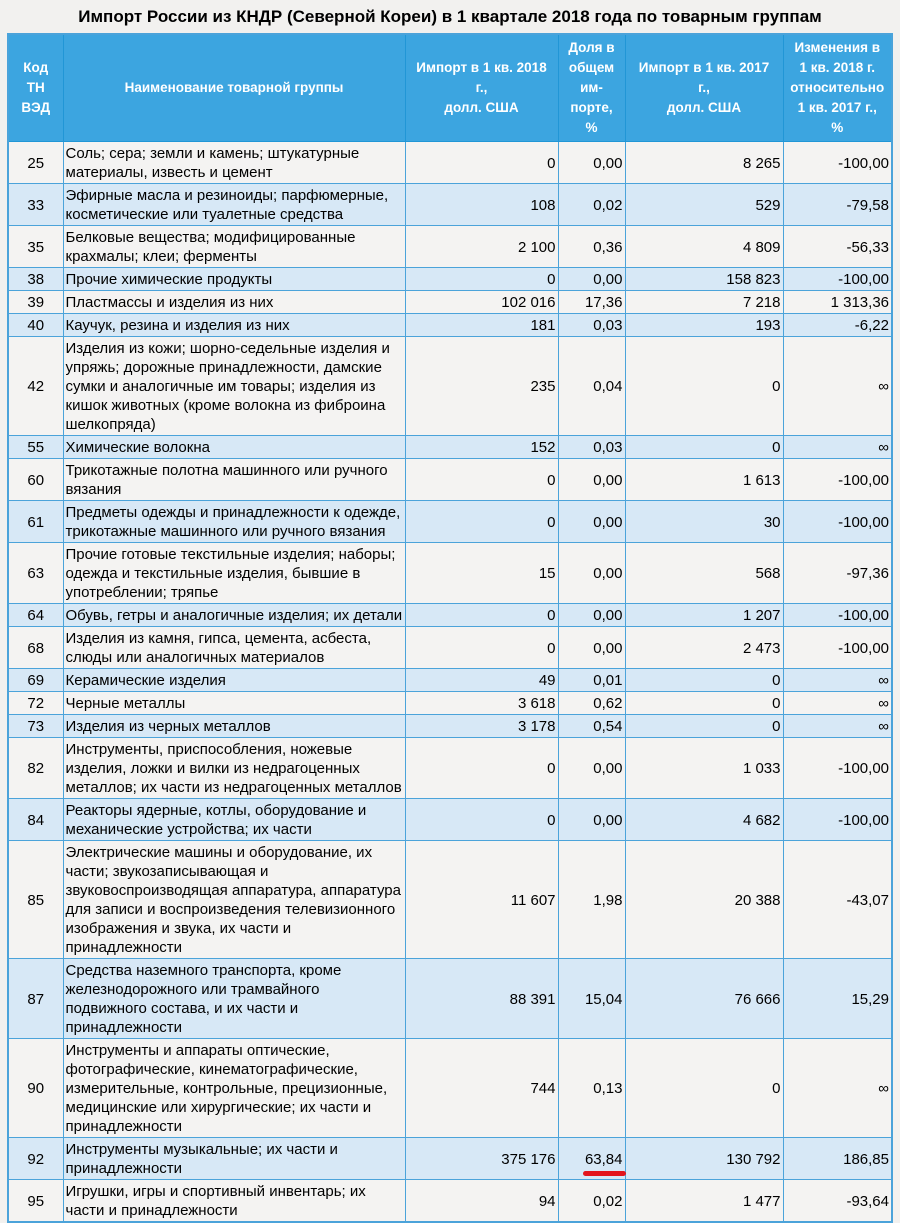 The height and width of the screenshot is (1223, 900). I want to click on cell-code: 60, so click(35, 479).